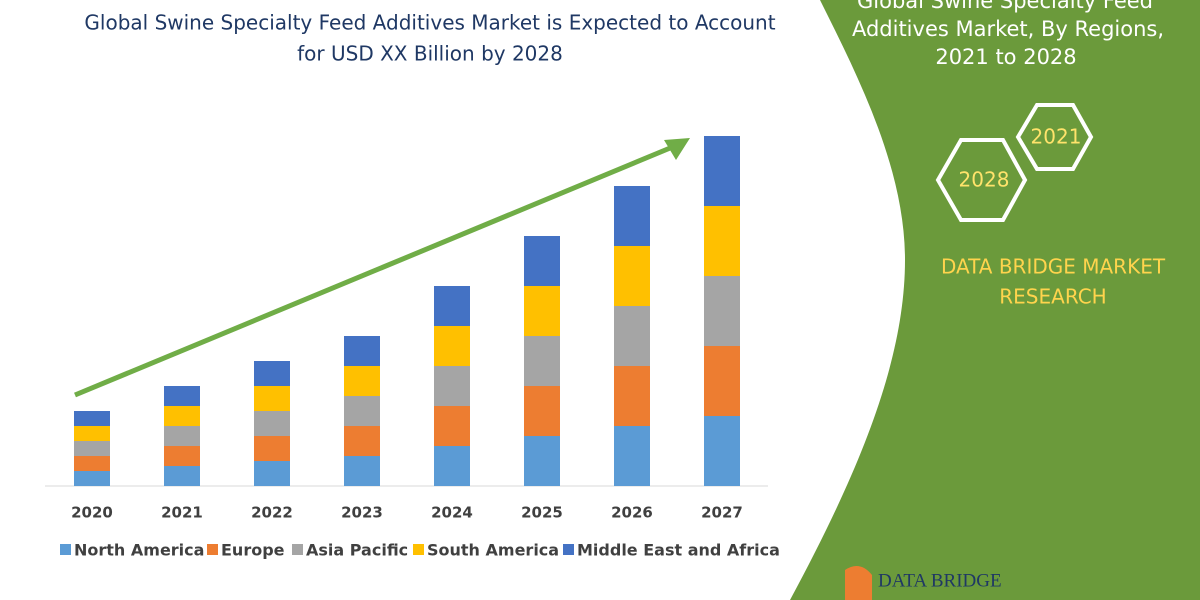  What do you see at coordinates (1053, 267) in the screenshot?
I see `brand-text: DATA BRIDGE MARKET` at bounding box center [1053, 267].